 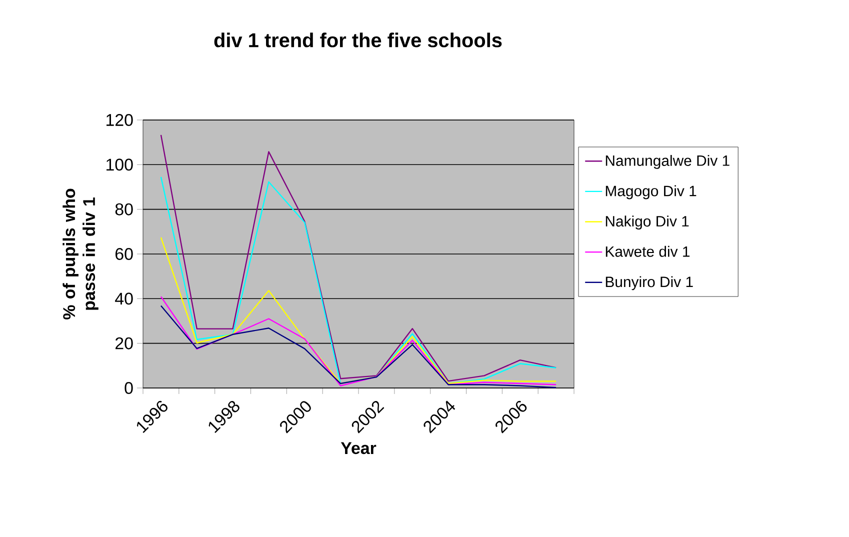 I want to click on y-tick-label: 80, so click(x=124, y=209).